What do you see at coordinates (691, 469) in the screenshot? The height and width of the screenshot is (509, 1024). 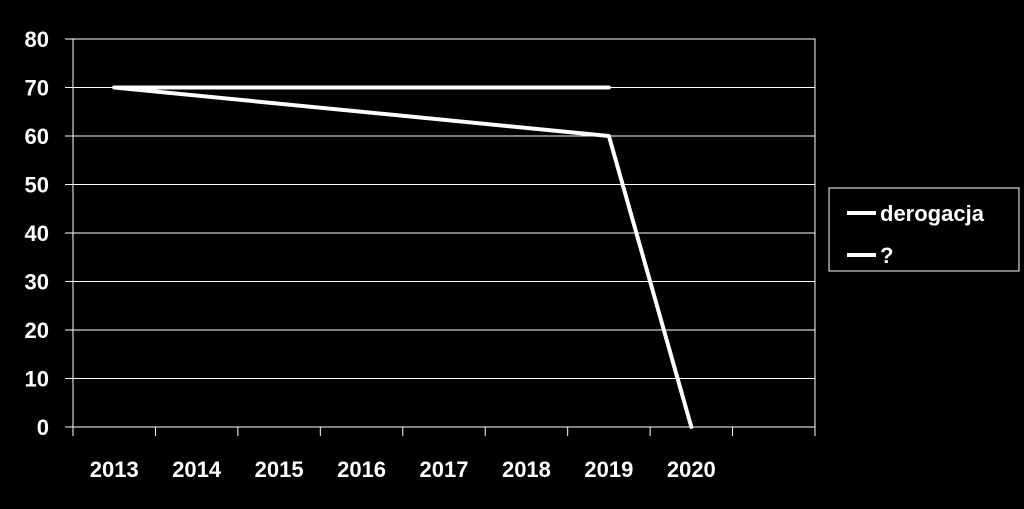 I see `x-tick-label: 2020` at bounding box center [691, 469].